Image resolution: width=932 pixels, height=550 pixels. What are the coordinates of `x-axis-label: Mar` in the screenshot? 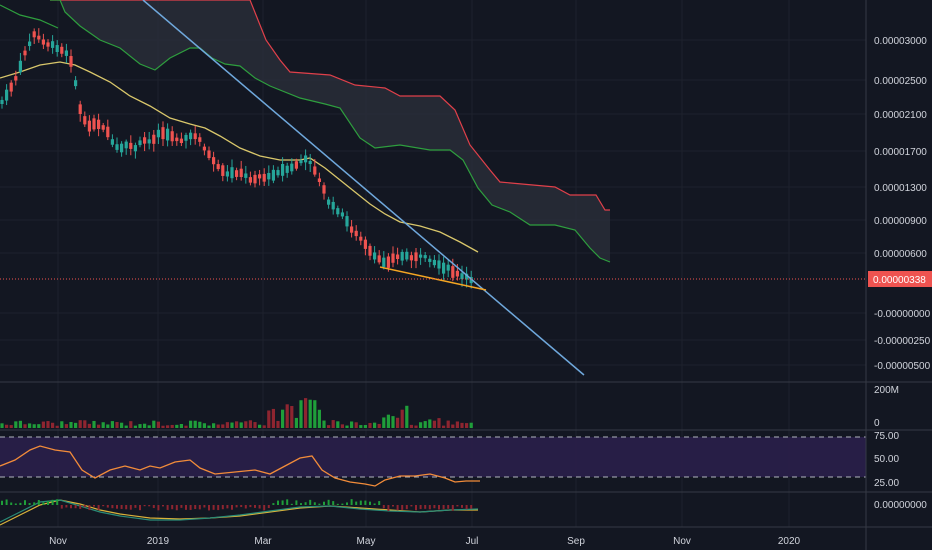 It's located at (263, 541).